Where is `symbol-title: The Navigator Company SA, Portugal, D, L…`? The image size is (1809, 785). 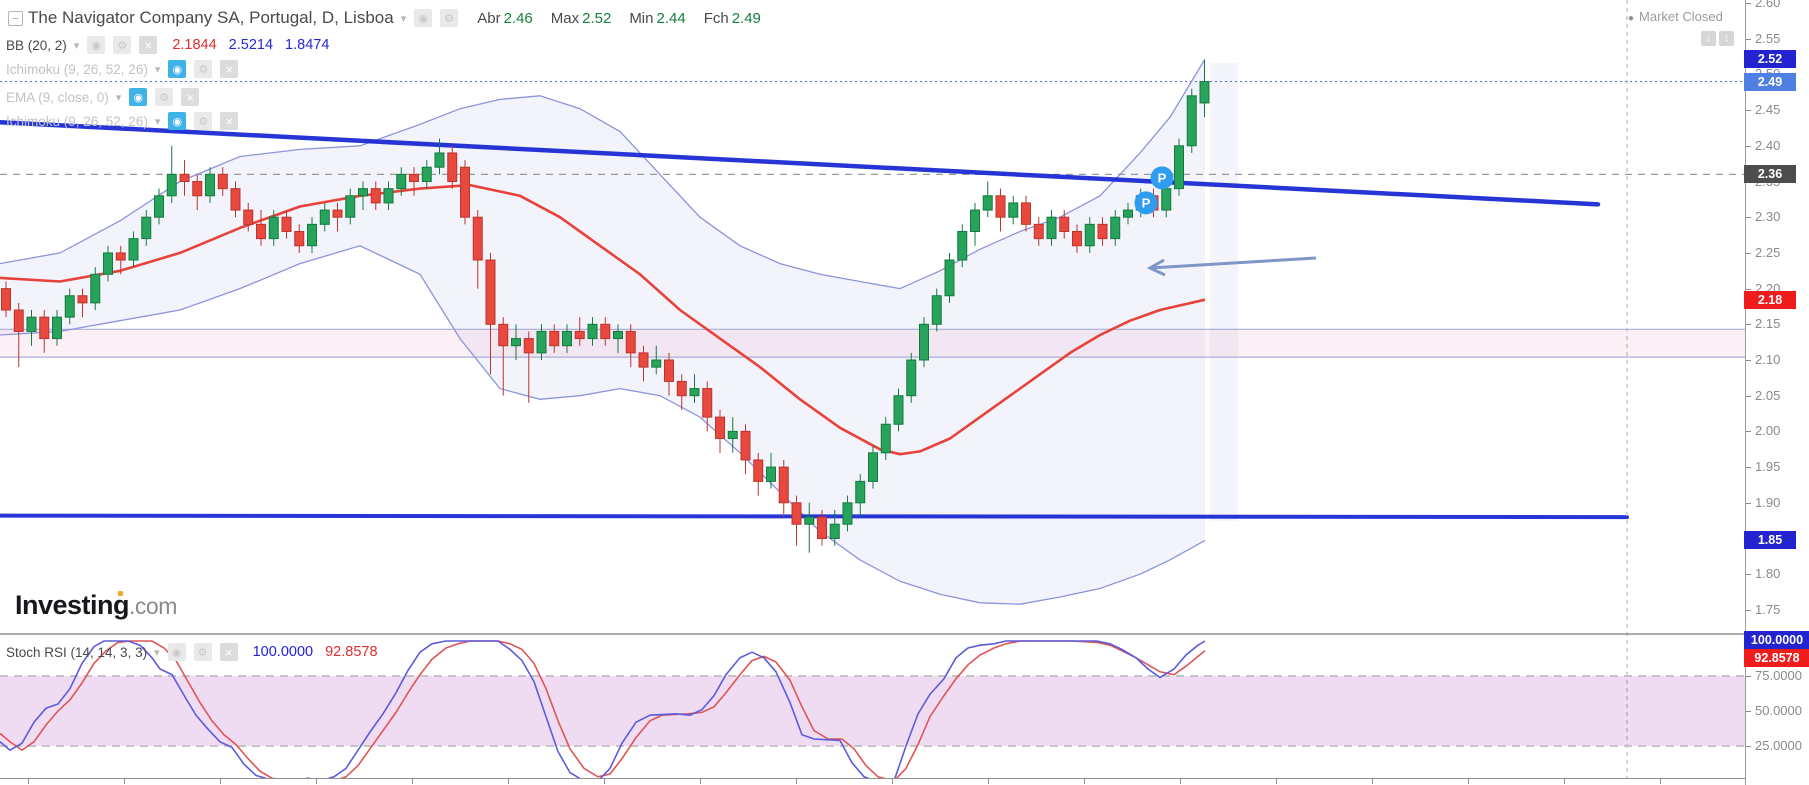 symbol-title: The Navigator Company SA, Portugal, D, L… is located at coordinates (211, 17).